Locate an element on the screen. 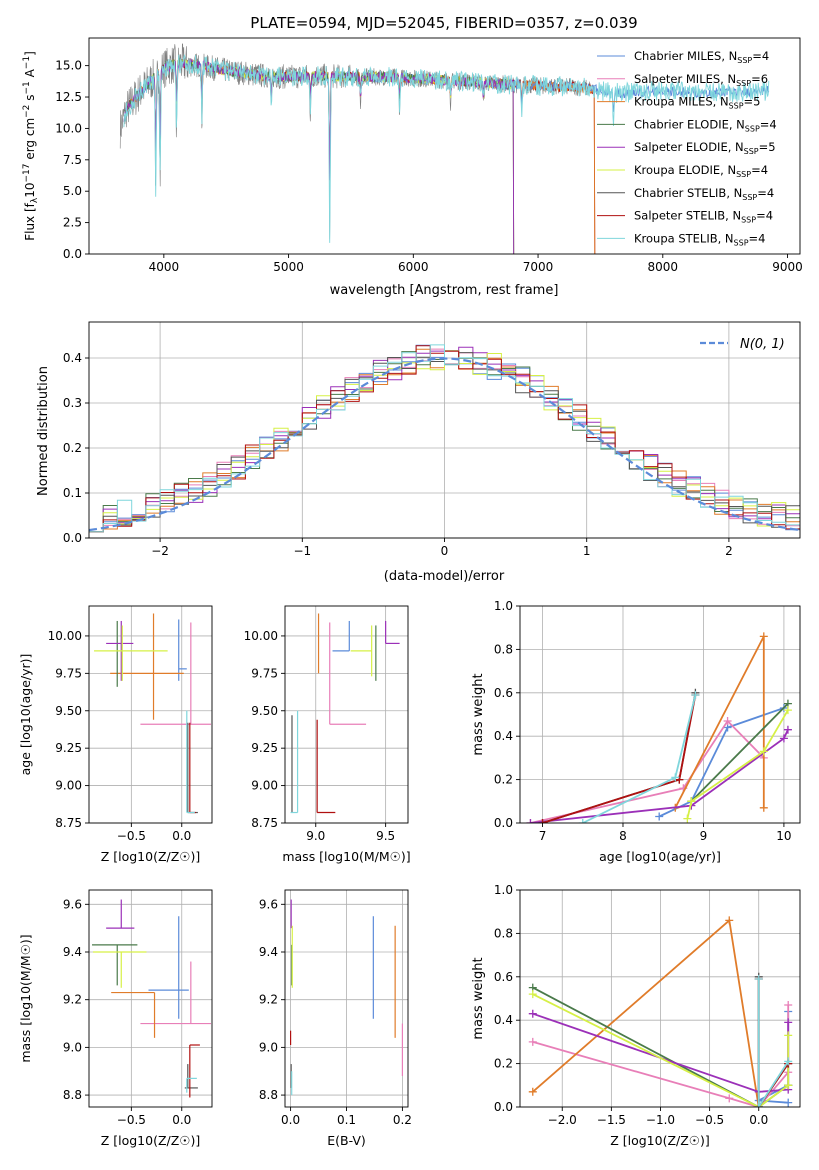  y-axis-label: age [log10(age/yr)] is located at coordinates (25, 715).